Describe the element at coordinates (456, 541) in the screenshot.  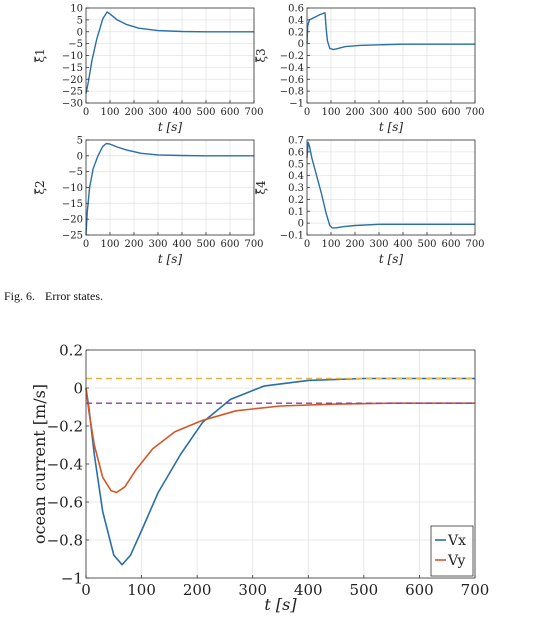
I see `legend-label-vx: Vx` at that location.